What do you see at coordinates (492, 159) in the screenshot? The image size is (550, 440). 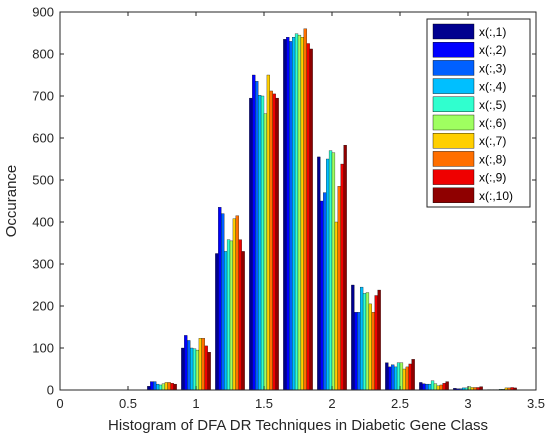 I see `legend-label-8: x(:,8)` at bounding box center [492, 159].